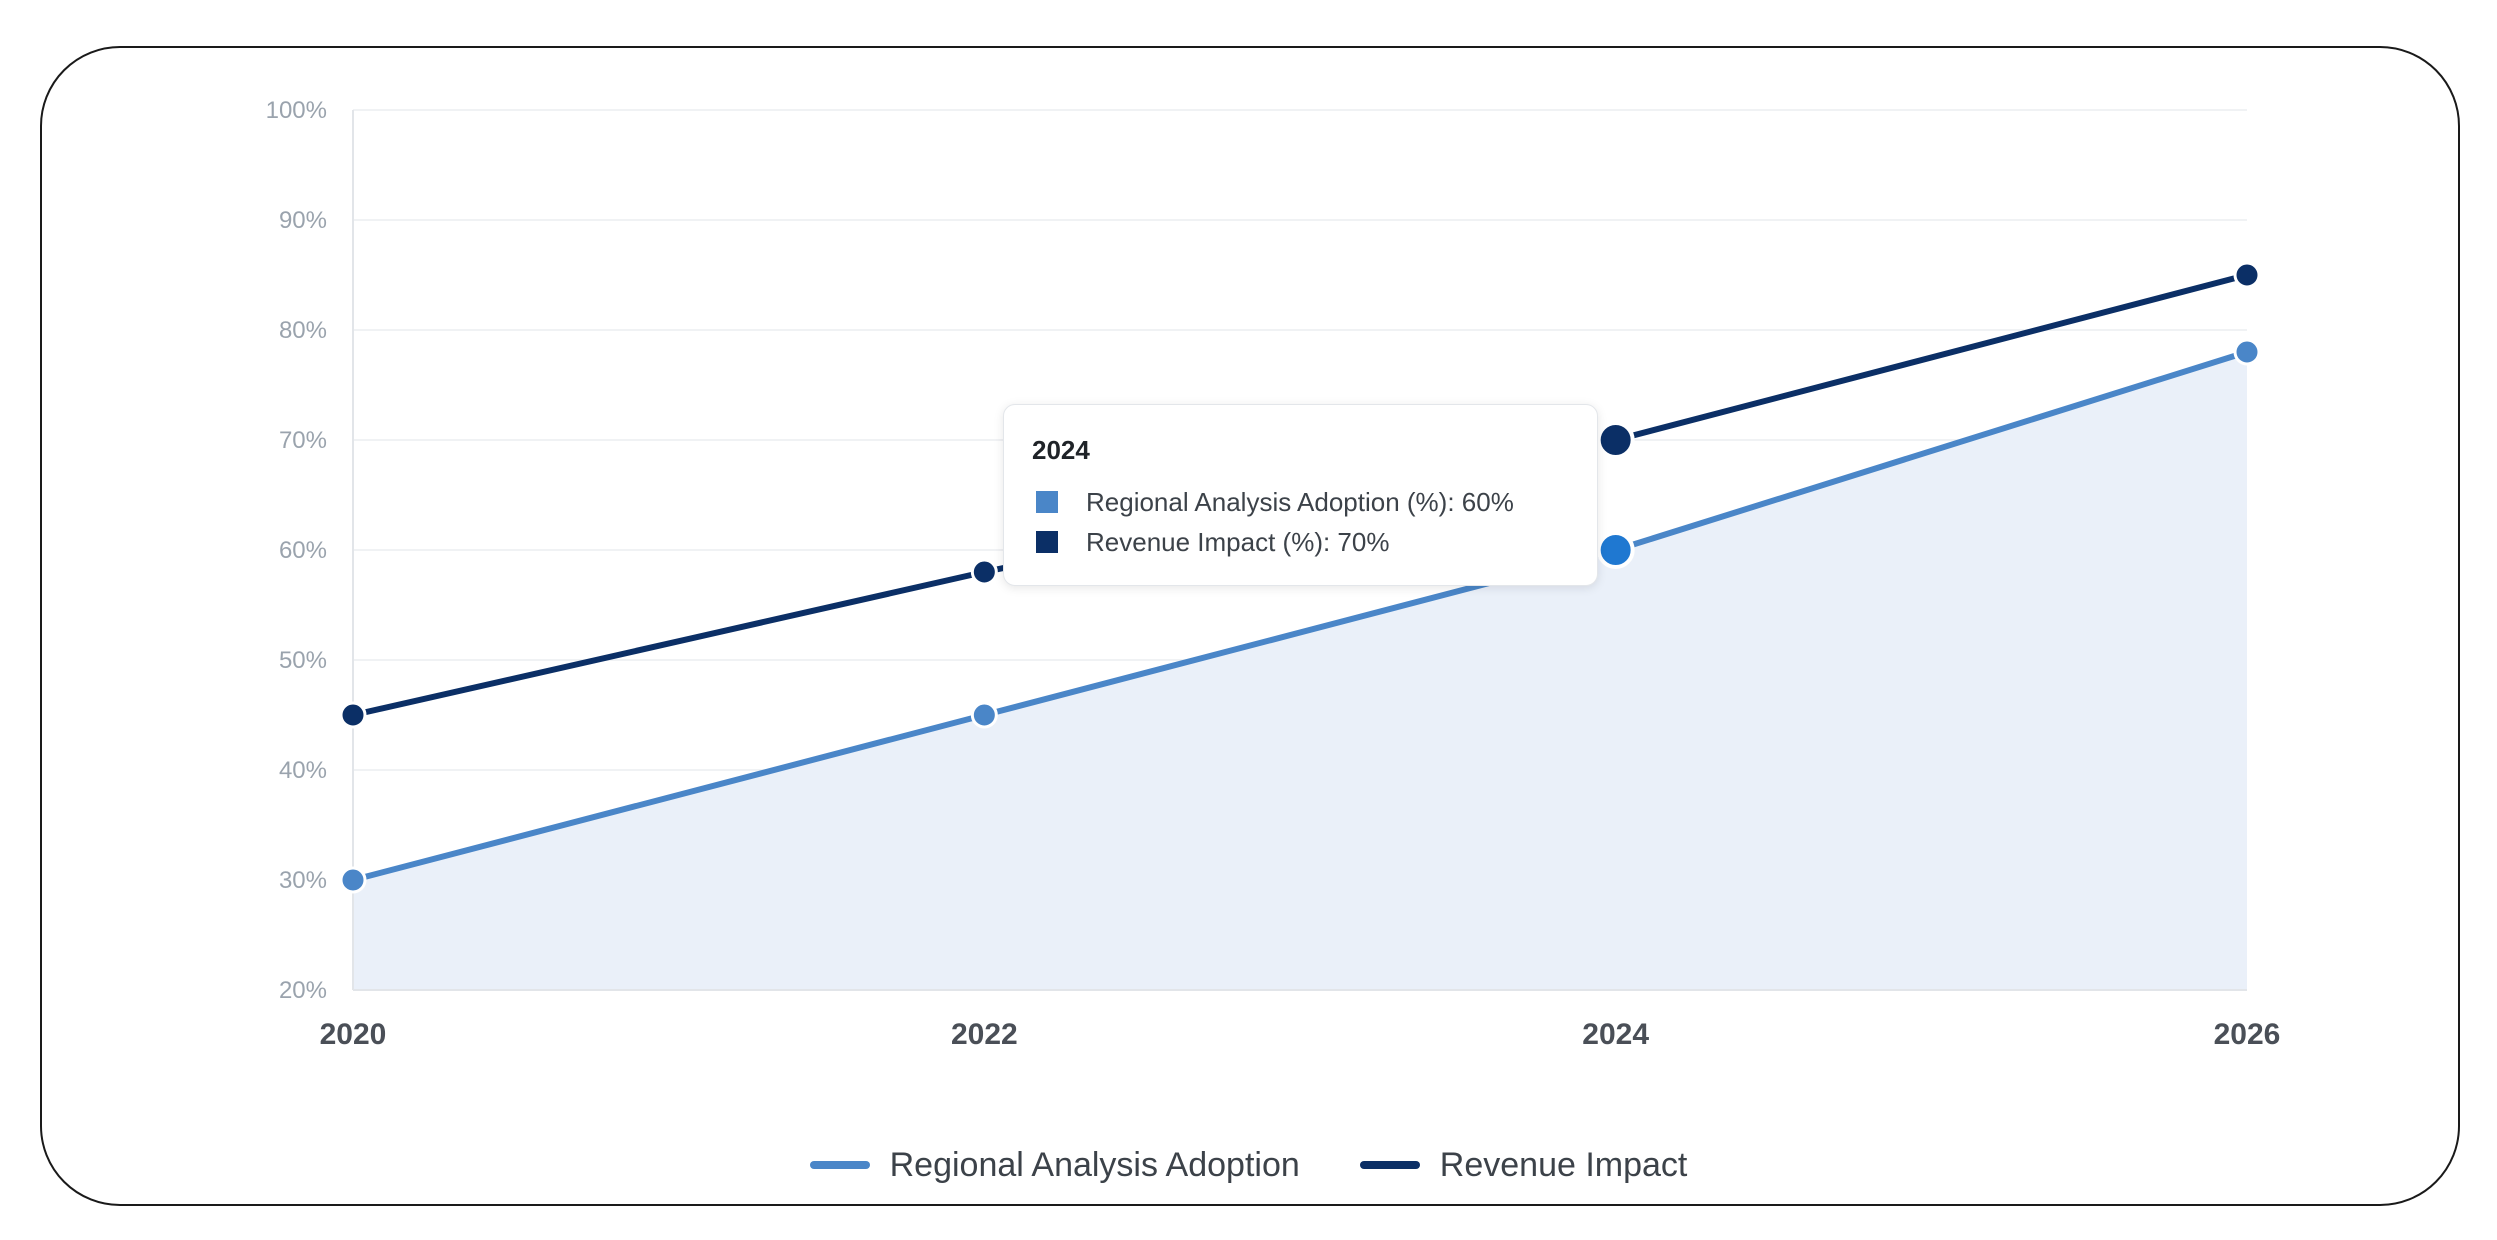 This screenshot has height=1240, width=2497. I want to click on y-tick-label: 20%, so click(303, 990).